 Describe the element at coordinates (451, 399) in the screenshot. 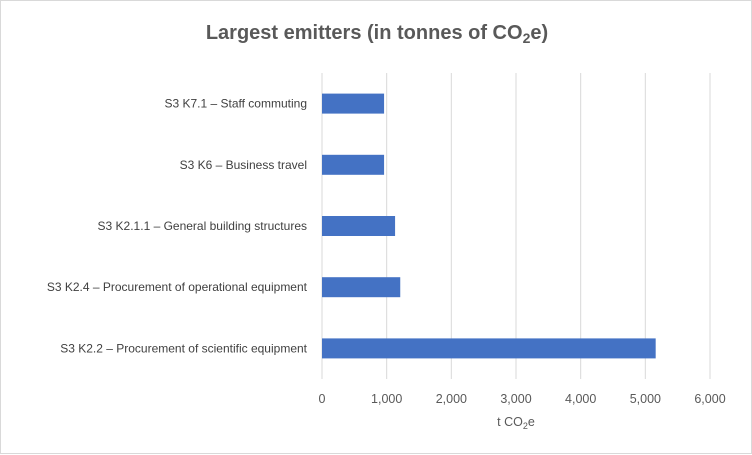

I see `x-tick-label: 2,000` at that location.